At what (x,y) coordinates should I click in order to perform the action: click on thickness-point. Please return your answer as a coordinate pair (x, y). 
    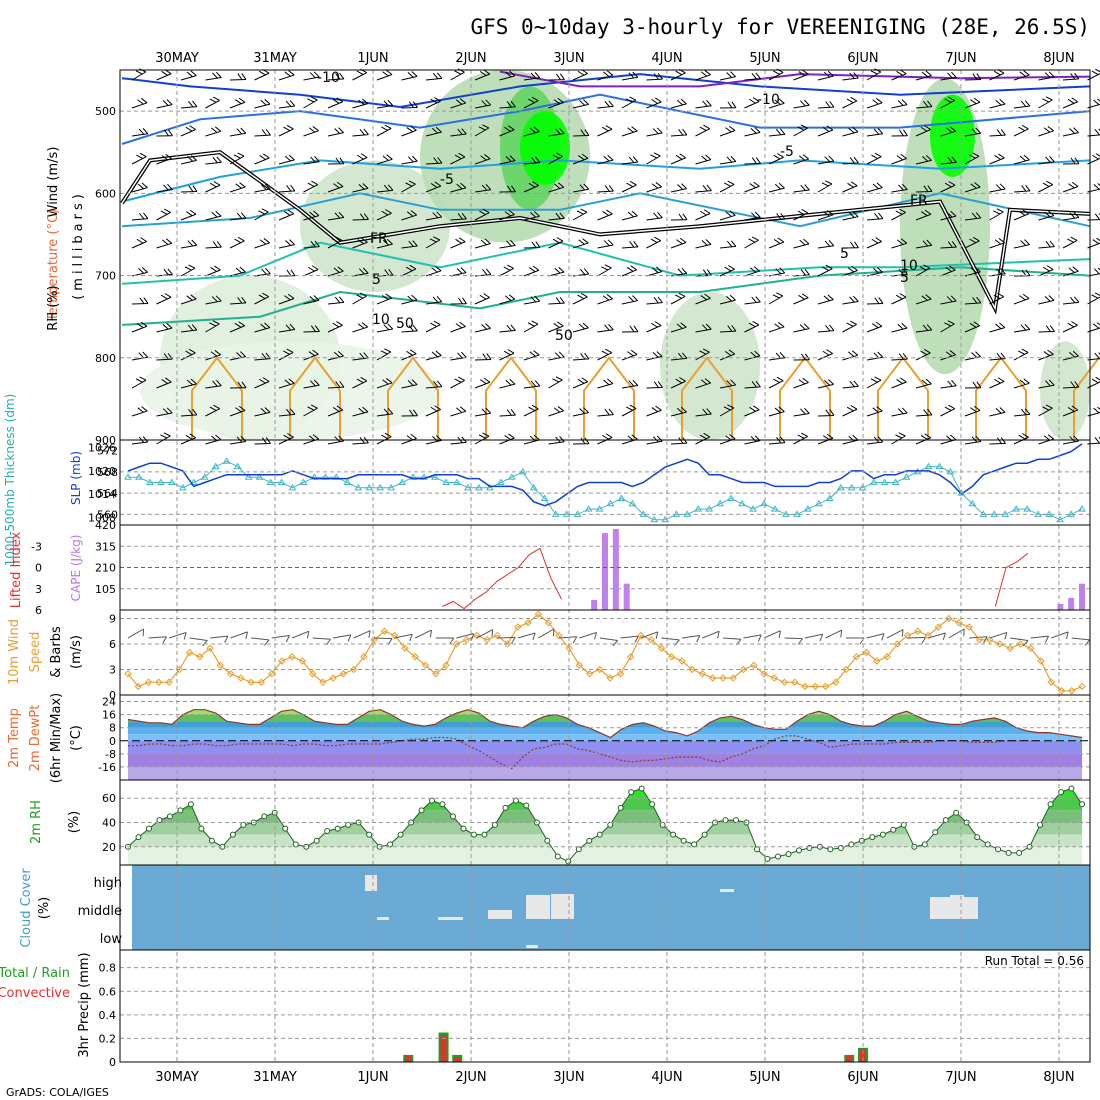
    Looking at the image, I should click on (457, 481).